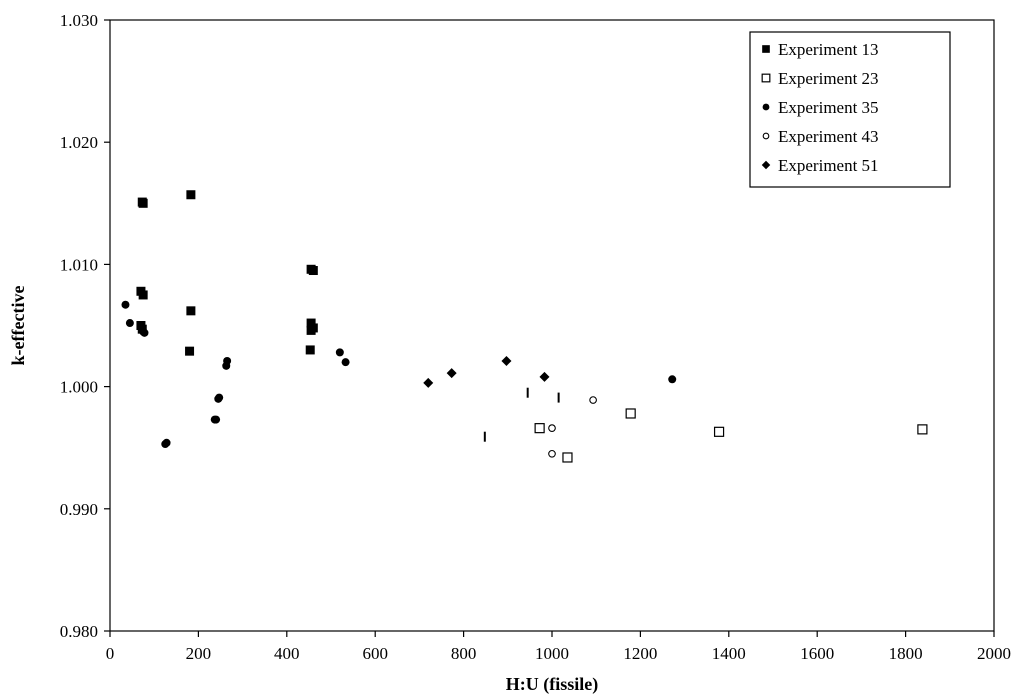 Image resolution: width=1021 pixels, height=700 pixels. What do you see at coordinates (828, 165) in the screenshot?
I see `legend-label: Experiment 51` at bounding box center [828, 165].